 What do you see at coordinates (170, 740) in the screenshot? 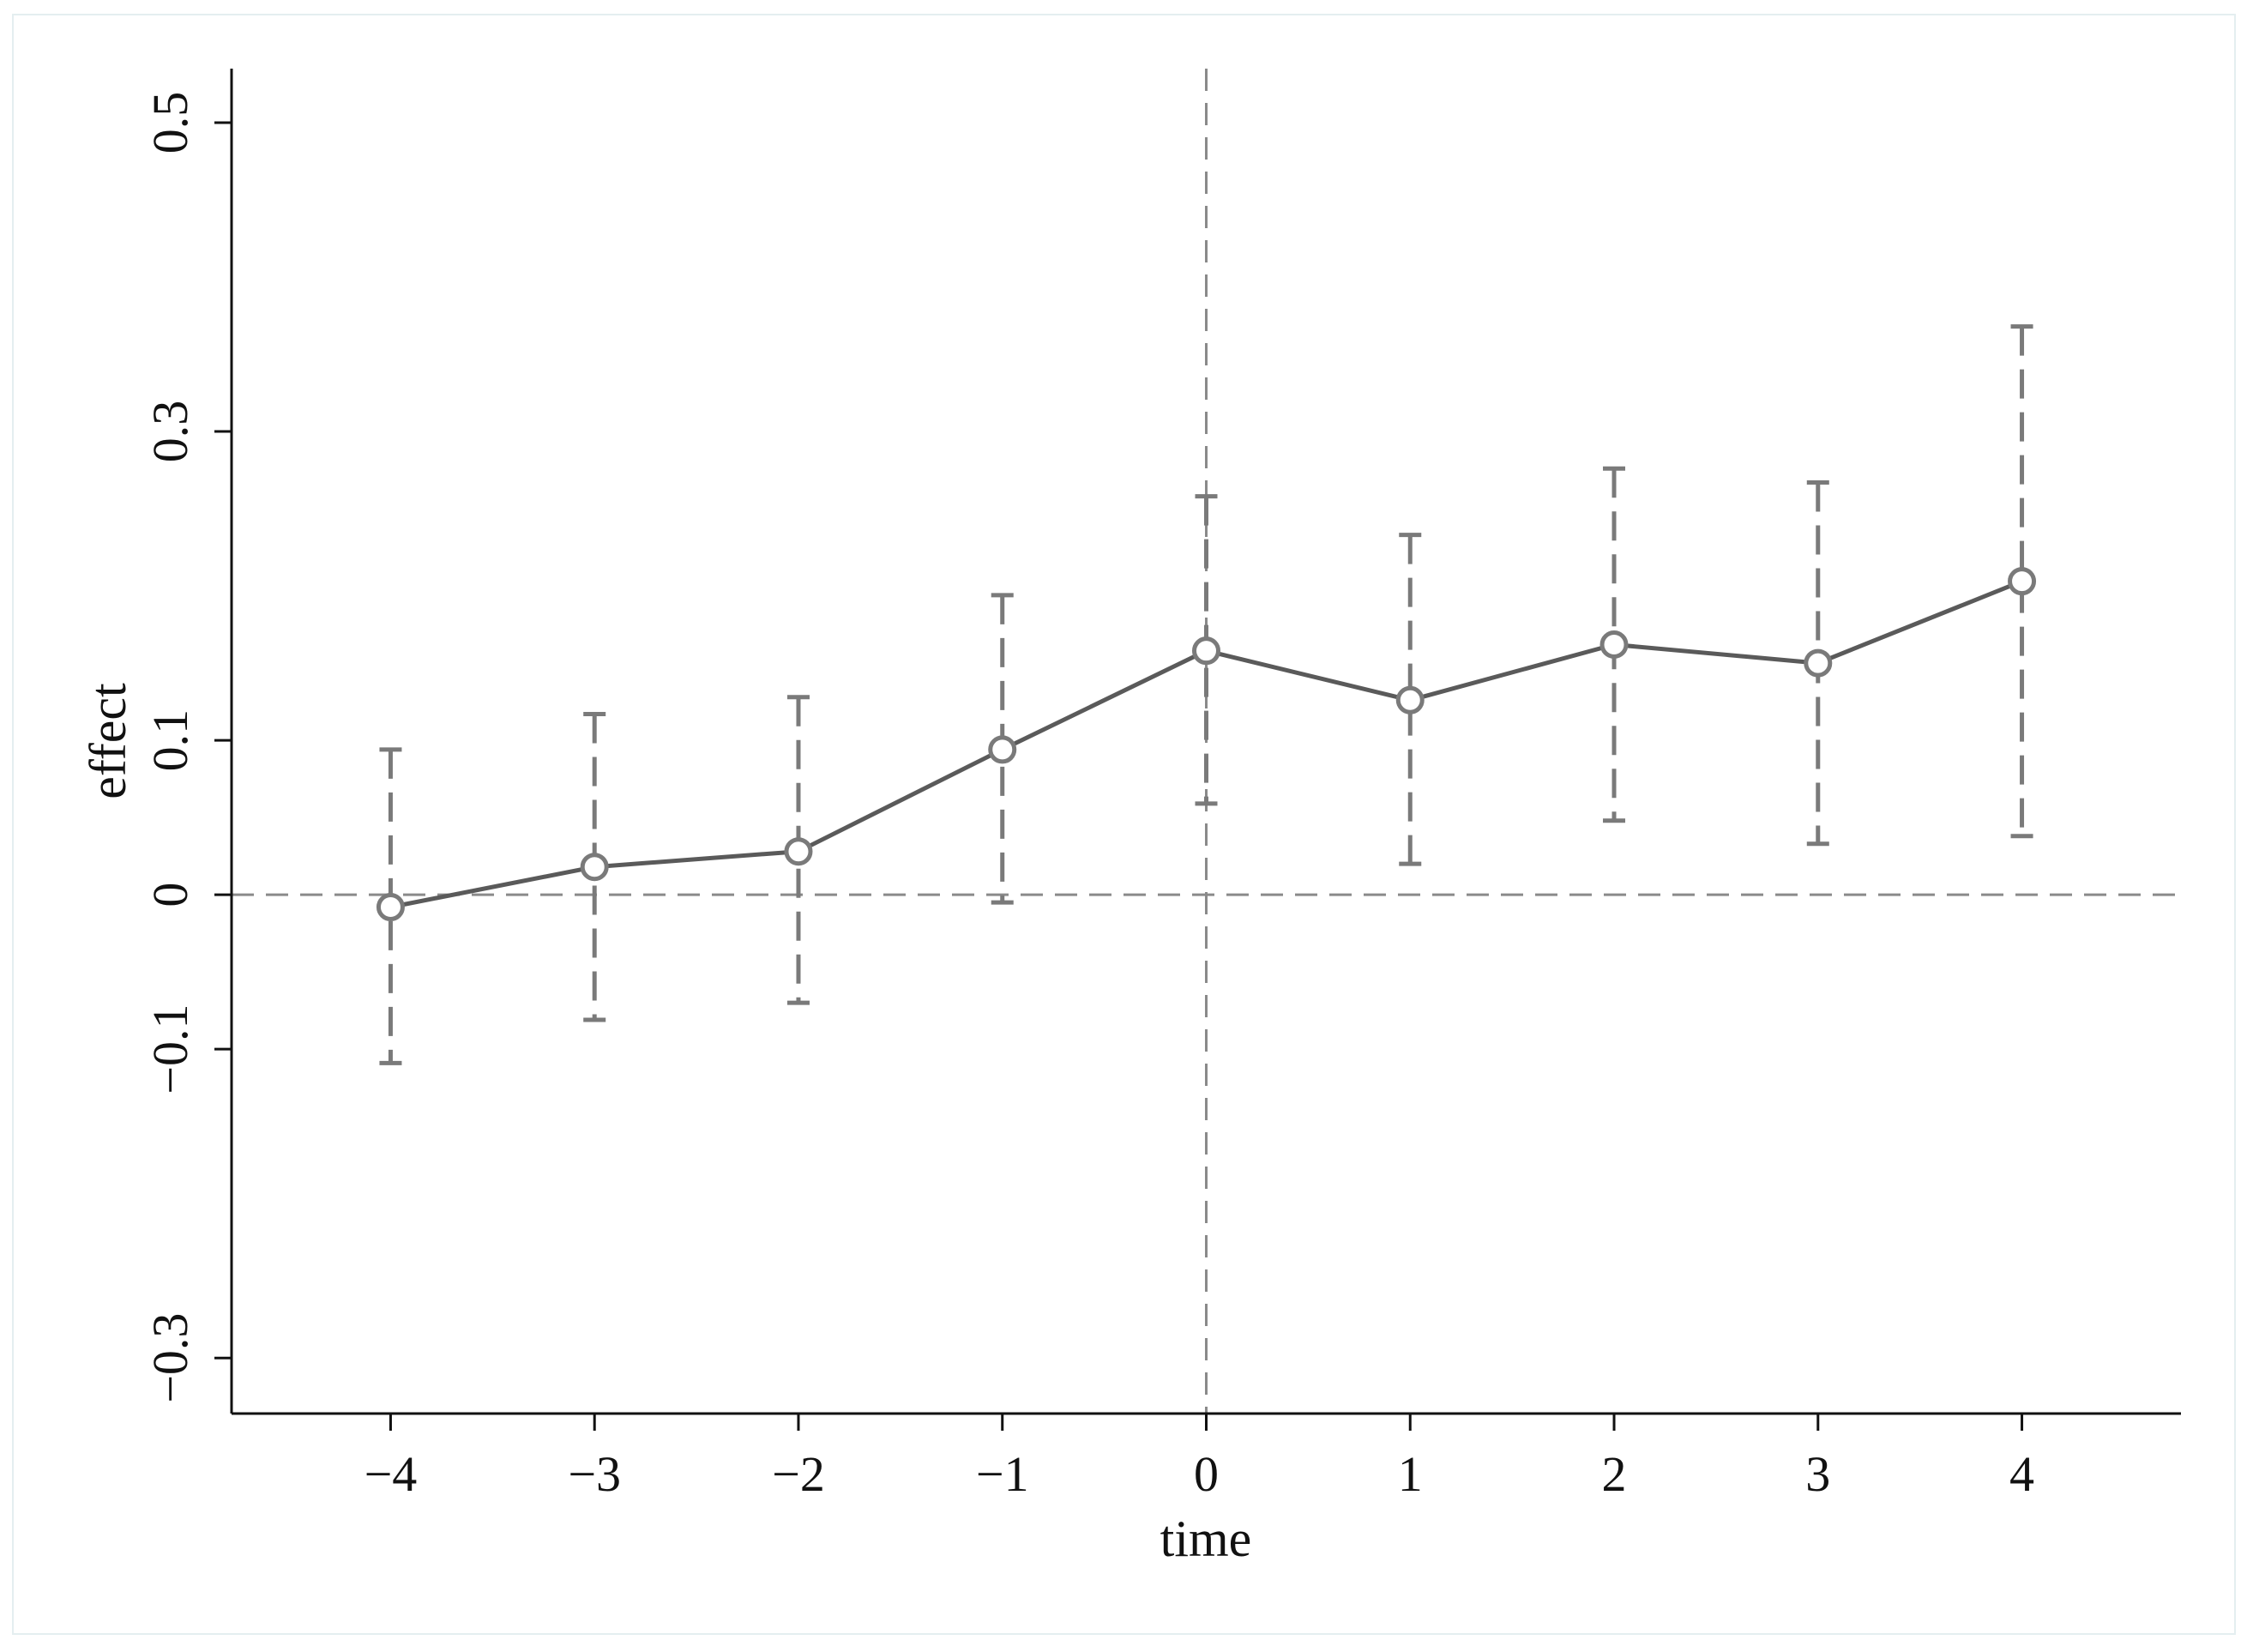
I see `y-tick-label: 0.1` at bounding box center [170, 740].